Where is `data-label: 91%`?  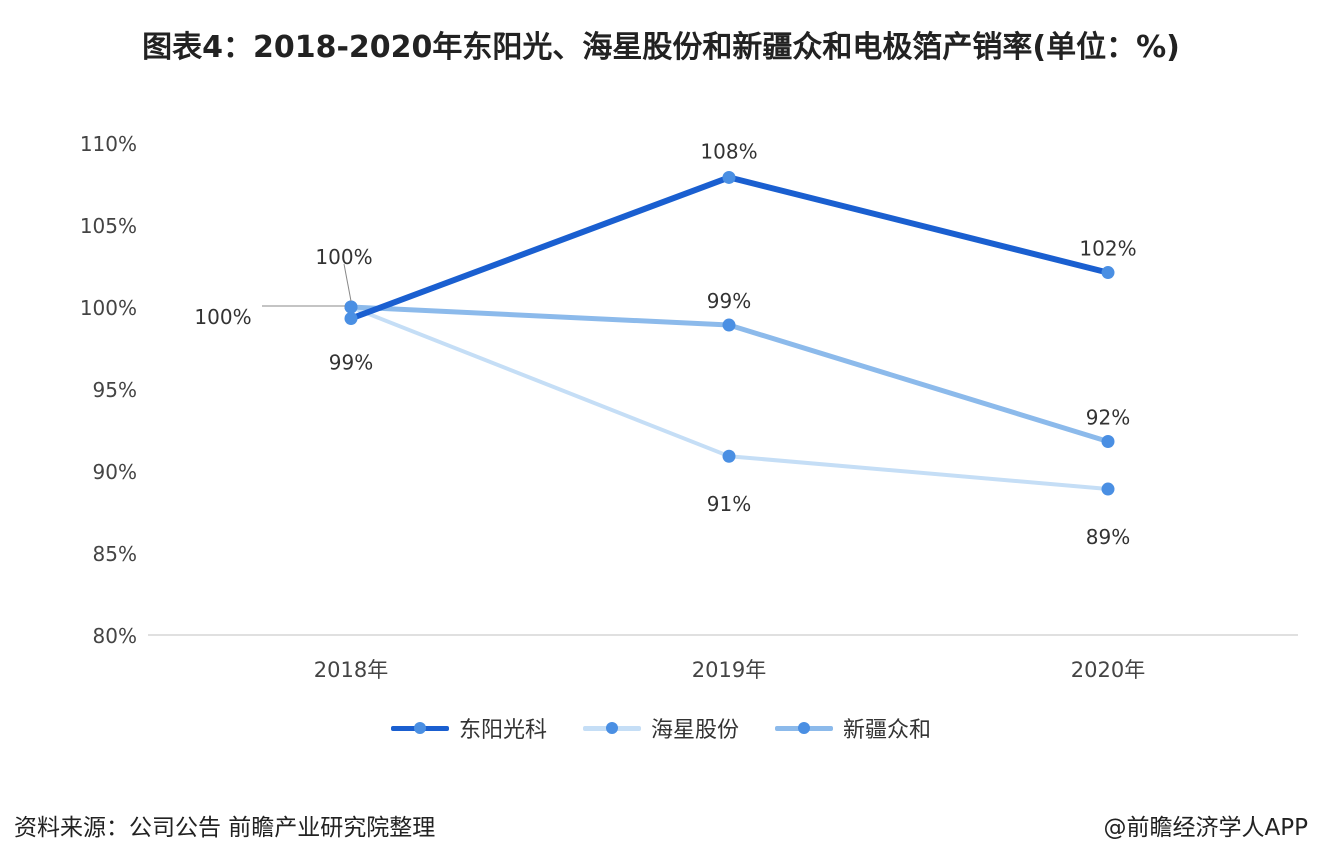 data-label: 91% is located at coordinates (729, 504).